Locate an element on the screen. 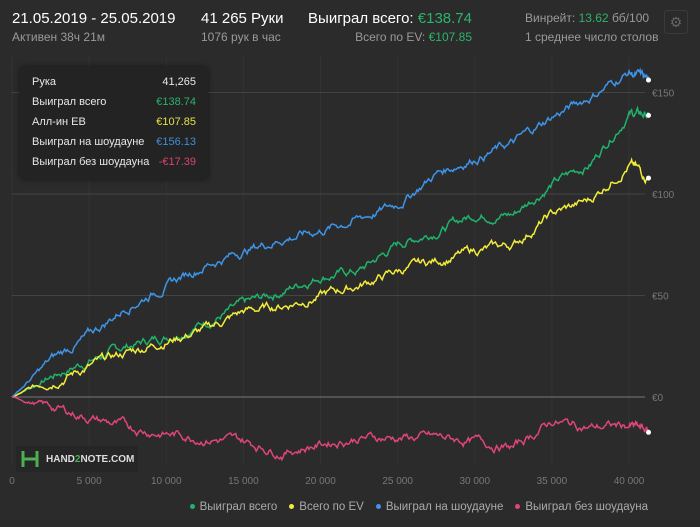  legend-item: Выиграл на шоудауне is located at coordinates (439, 507).